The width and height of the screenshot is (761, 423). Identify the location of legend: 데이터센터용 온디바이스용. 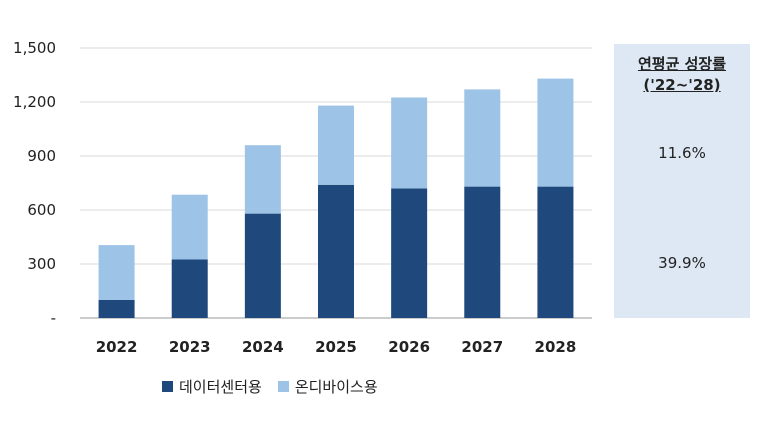
(278, 386).